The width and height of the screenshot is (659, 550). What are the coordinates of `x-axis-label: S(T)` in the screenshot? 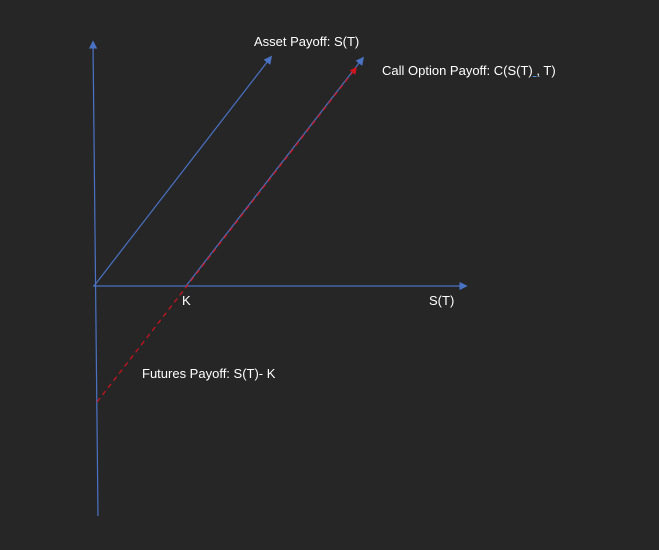 It's located at (442, 300).